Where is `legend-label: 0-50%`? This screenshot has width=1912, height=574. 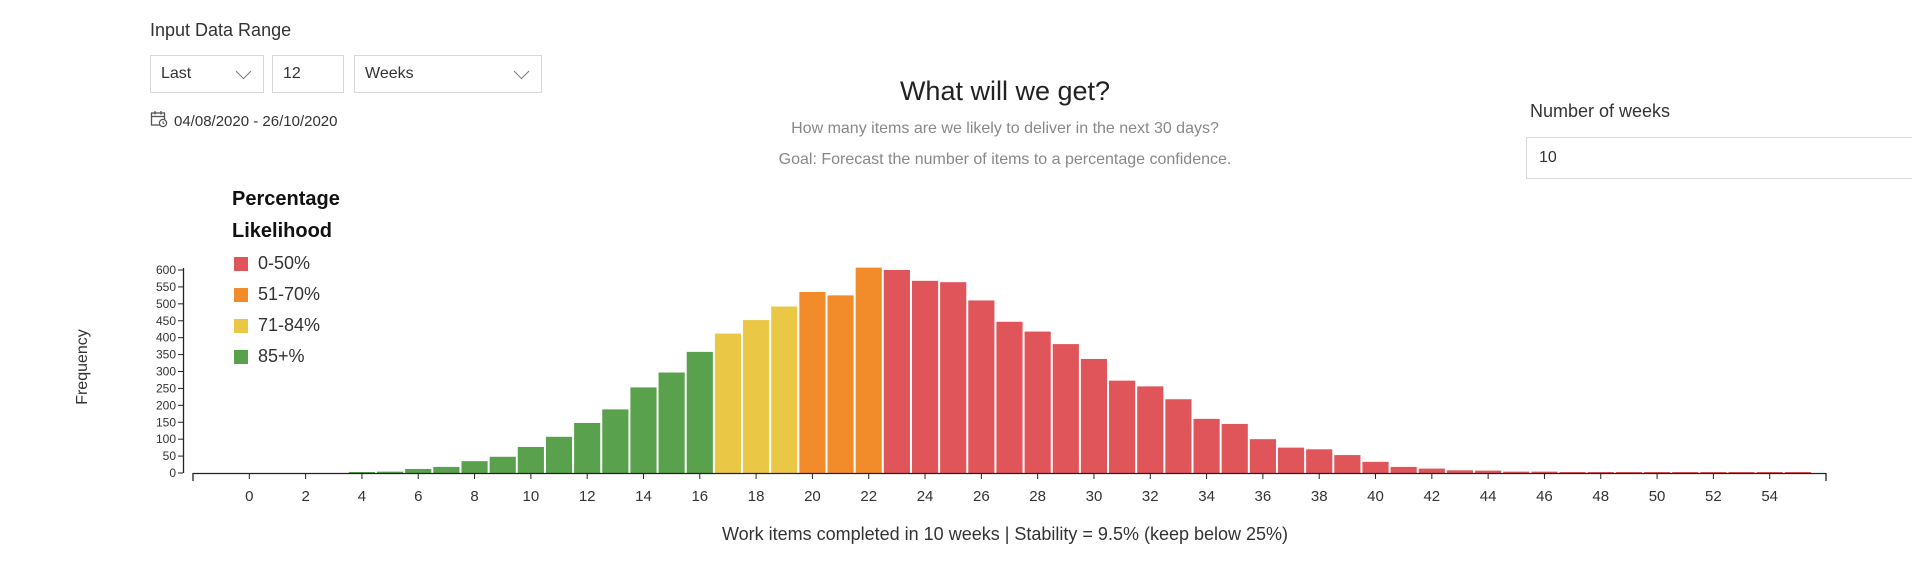 legend-label: 0-50% is located at coordinates (284, 263).